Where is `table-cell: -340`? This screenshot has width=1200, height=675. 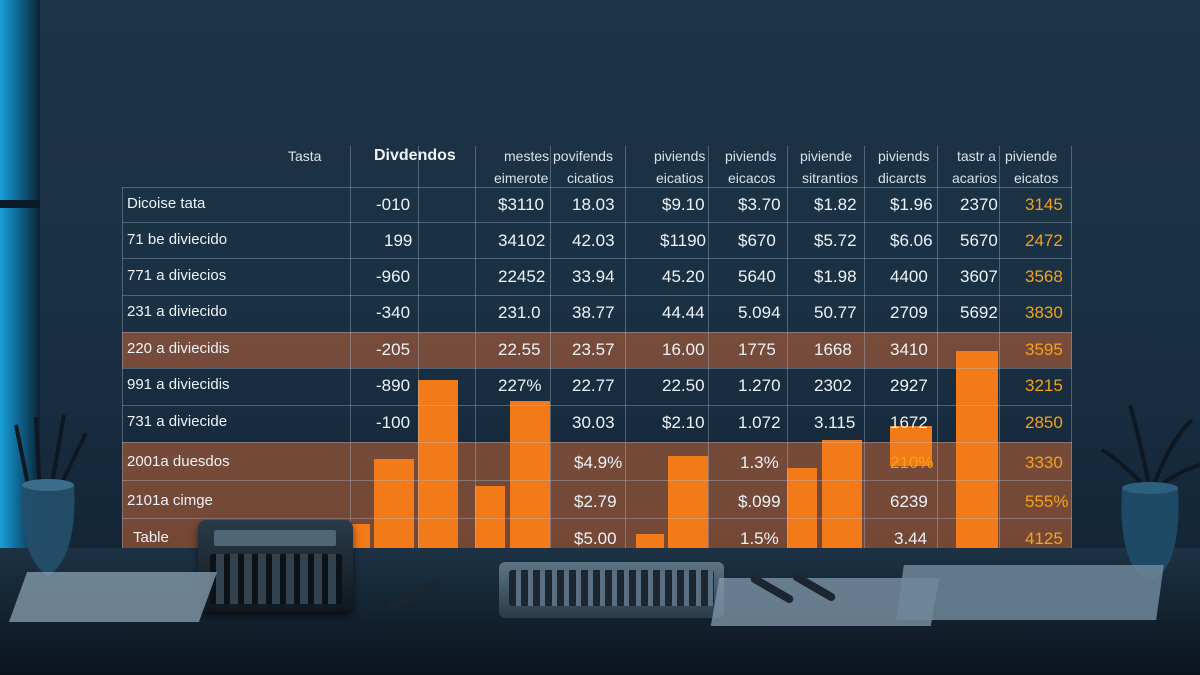 table-cell: -340 is located at coordinates (393, 312).